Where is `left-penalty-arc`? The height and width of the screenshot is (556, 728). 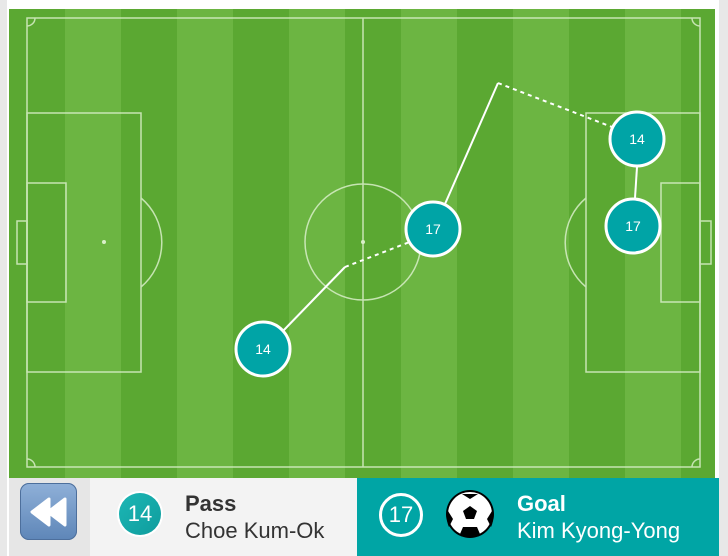
left-penalty-arc is located at coordinates (151, 242).